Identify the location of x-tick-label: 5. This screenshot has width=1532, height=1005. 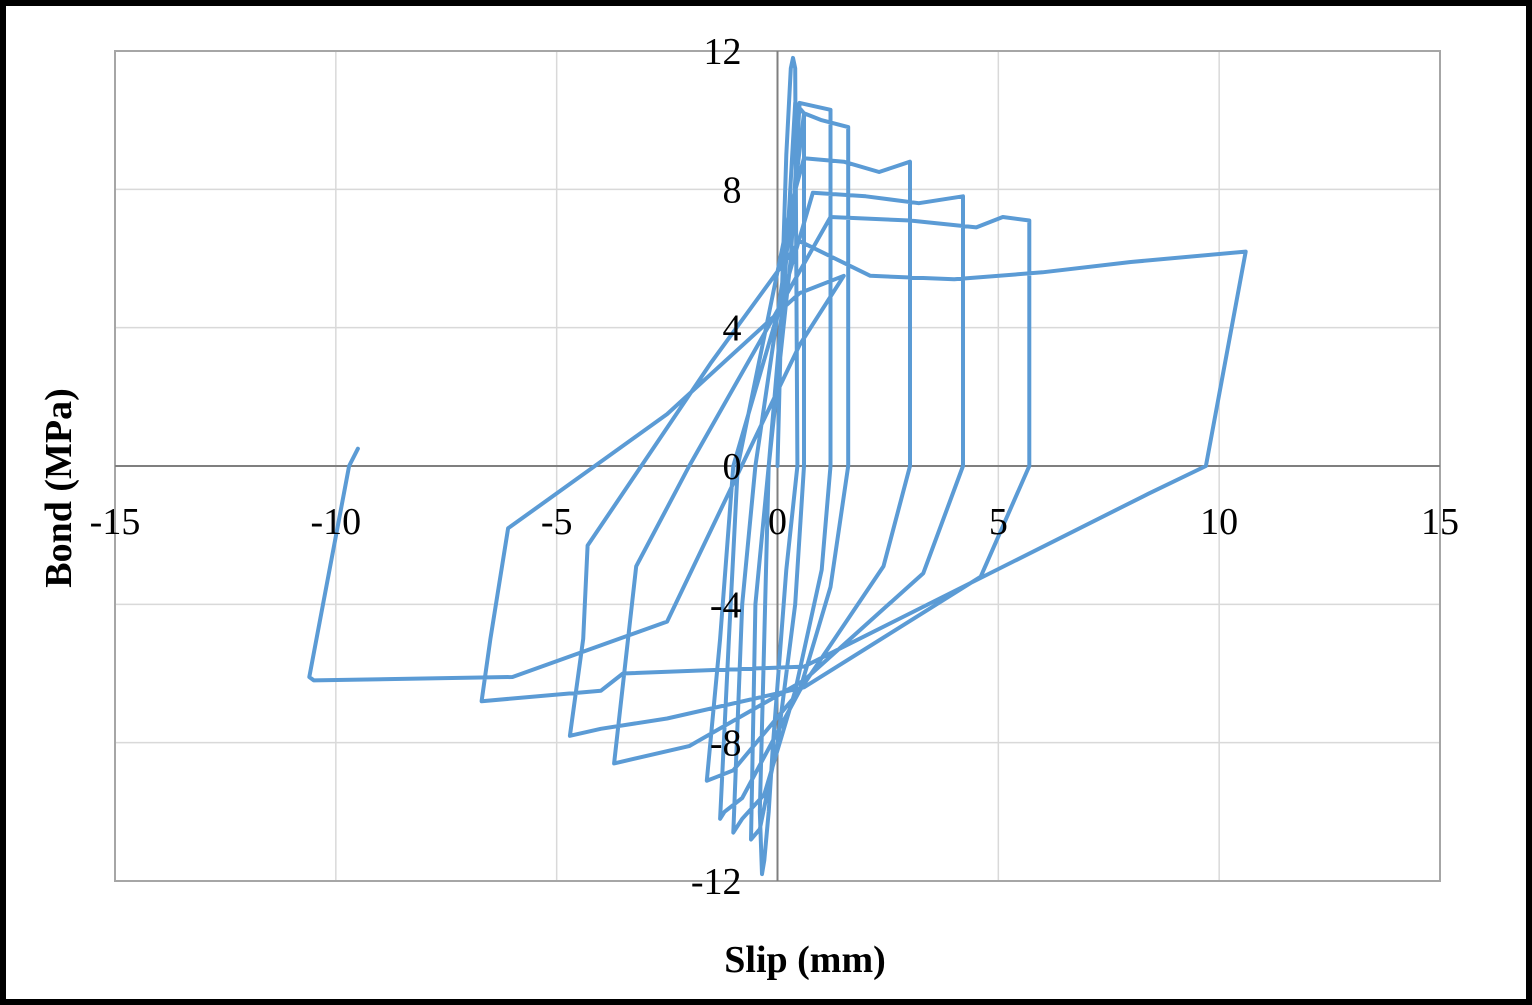
(998, 522).